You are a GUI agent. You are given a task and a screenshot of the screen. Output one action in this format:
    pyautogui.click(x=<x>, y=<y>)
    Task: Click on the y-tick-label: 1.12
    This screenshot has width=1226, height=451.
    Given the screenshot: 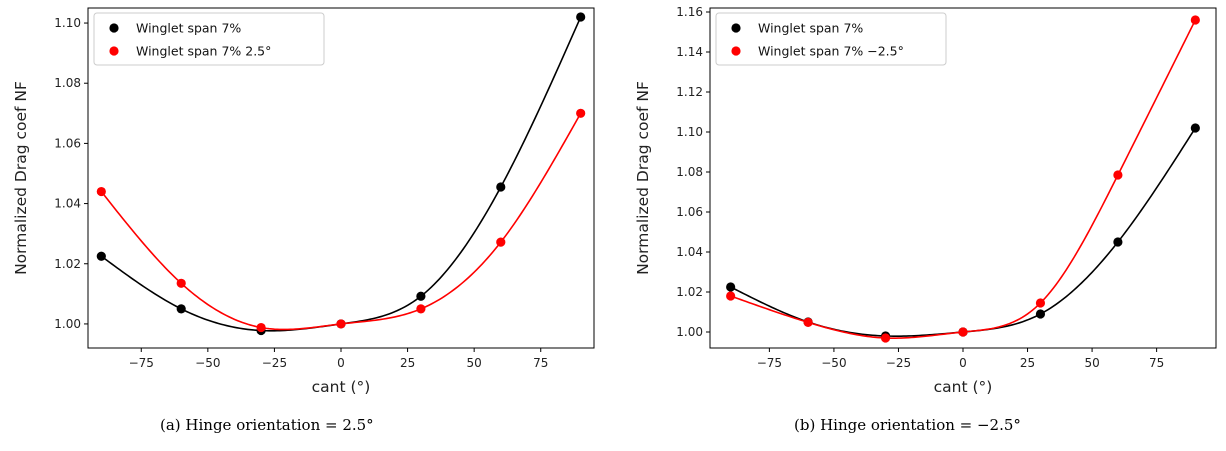 What is the action you would take?
    pyautogui.click(x=689, y=92)
    